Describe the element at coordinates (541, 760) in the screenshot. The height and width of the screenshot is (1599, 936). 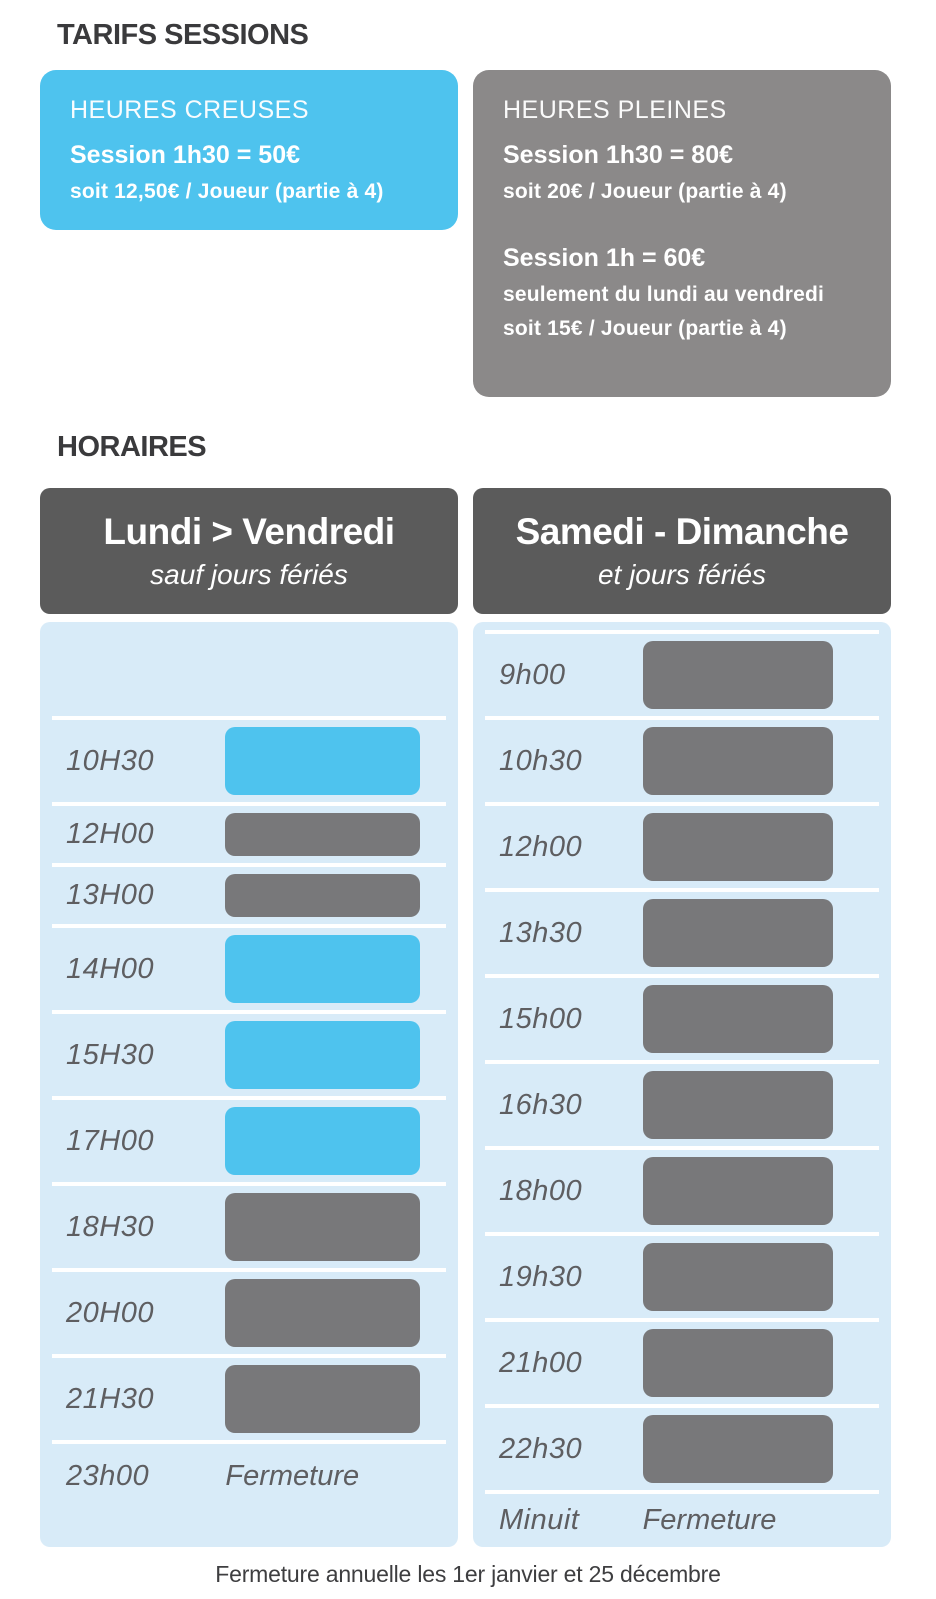
I see `time-label: 10h30` at that location.